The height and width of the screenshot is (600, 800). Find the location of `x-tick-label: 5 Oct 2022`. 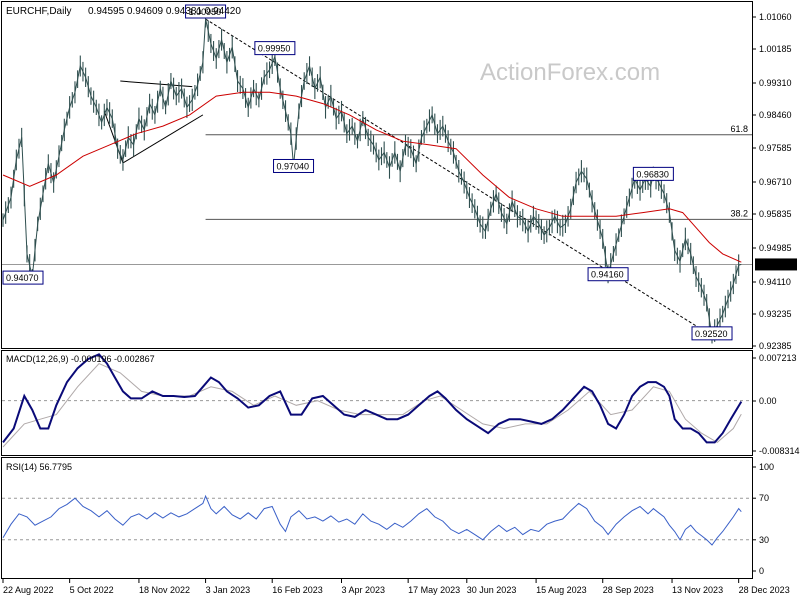

x-tick-label: 5 Oct 2022 is located at coordinates (92, 590).